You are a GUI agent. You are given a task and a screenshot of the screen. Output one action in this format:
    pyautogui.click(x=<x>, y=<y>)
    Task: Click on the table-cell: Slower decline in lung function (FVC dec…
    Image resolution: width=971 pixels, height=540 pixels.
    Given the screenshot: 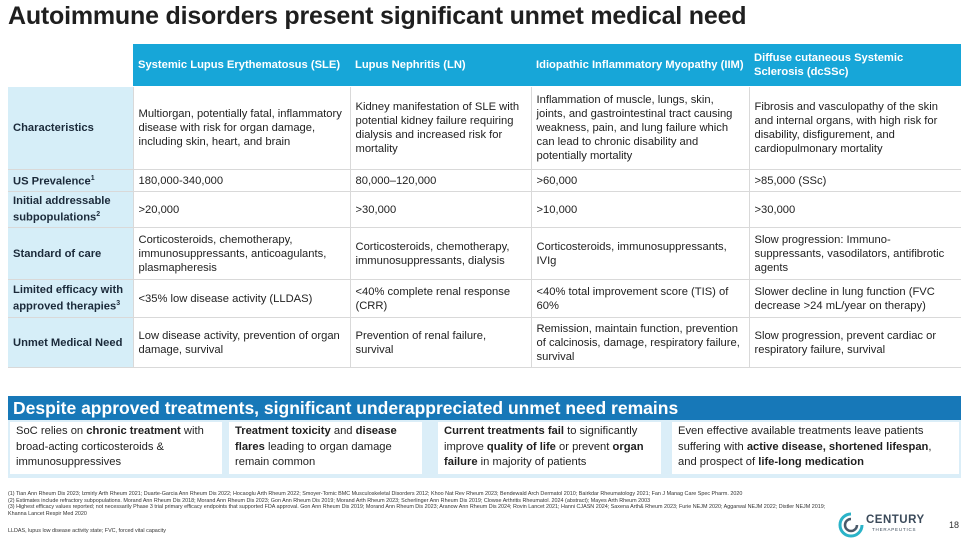 What is the action you would take?
    pyautogui.click(x=854, y=298)
    